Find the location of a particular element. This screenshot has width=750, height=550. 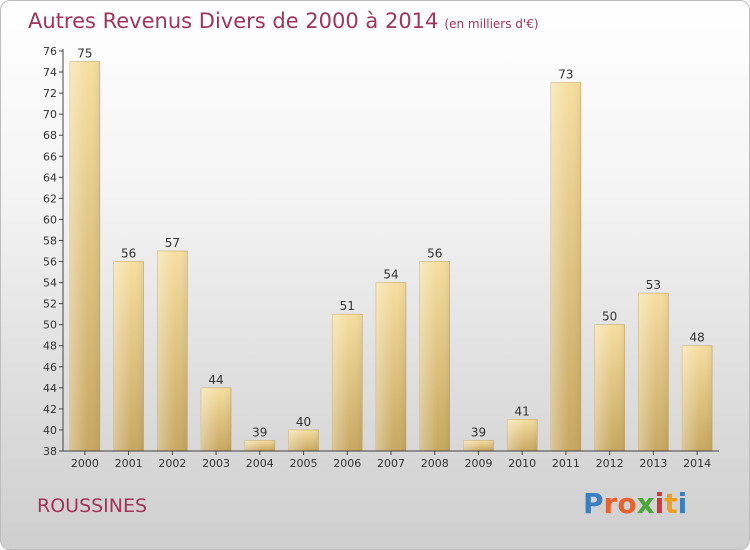

chart-subtitle: (en milliers d'€) is located at coordinates (491, 24).